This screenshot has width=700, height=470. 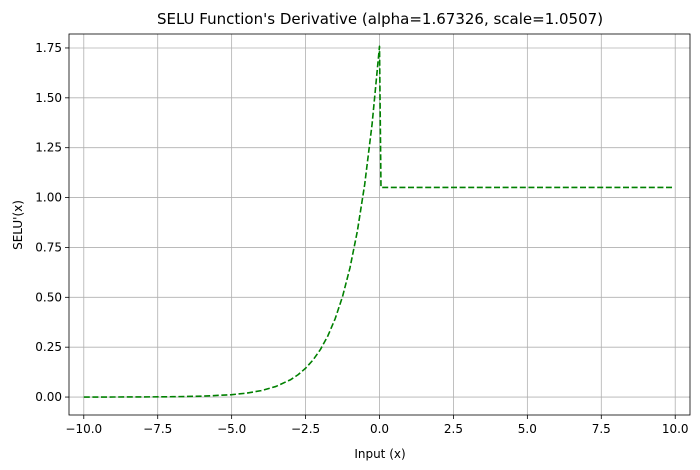 What do you see at coordinates (48, 297) in the screenshot?
I see `y-tick-label: 0.50` at bounding box center [48, 297].